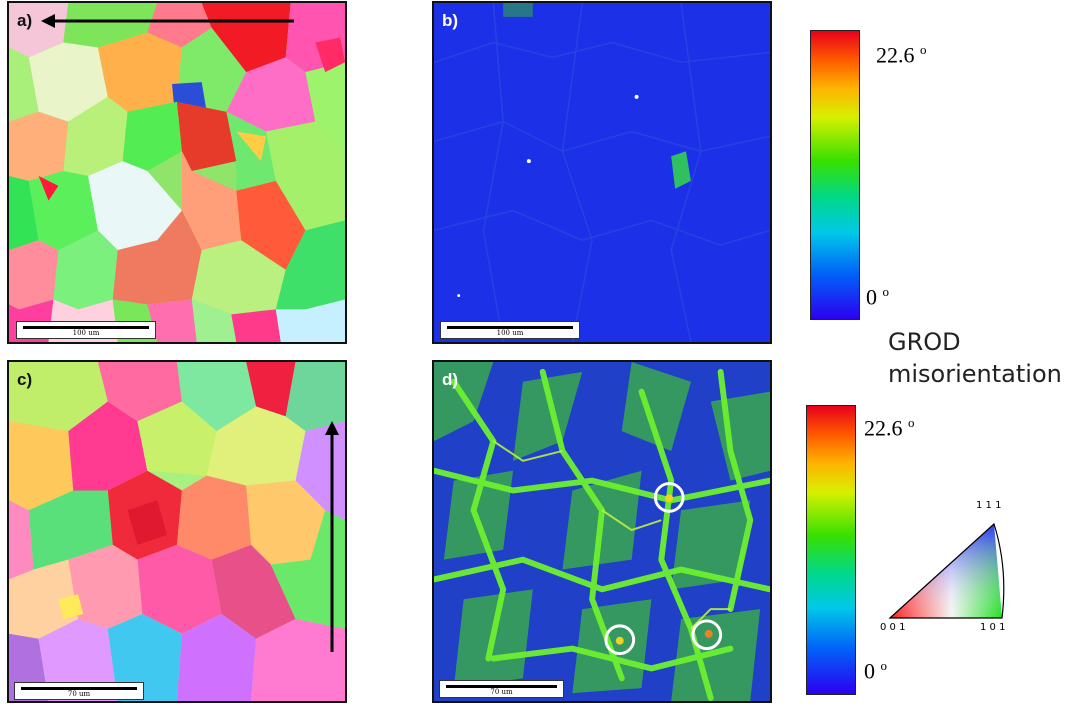  I want to click on panel-a-label: a), so click(25, 20).